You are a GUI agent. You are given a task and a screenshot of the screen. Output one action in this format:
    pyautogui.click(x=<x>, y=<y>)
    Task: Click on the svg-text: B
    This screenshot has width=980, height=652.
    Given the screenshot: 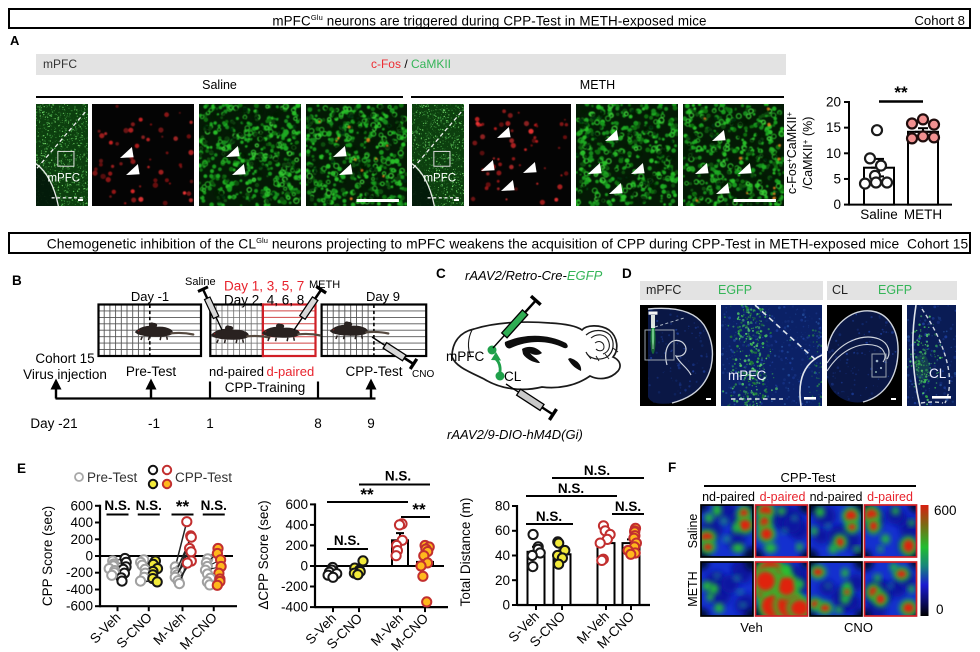 What is the action you would take?
    pyautogui.click(x=17, y=280)
    